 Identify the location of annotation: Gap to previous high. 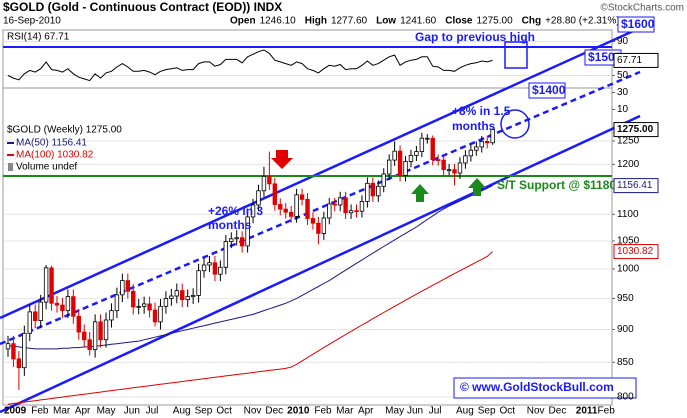
(475, 37).